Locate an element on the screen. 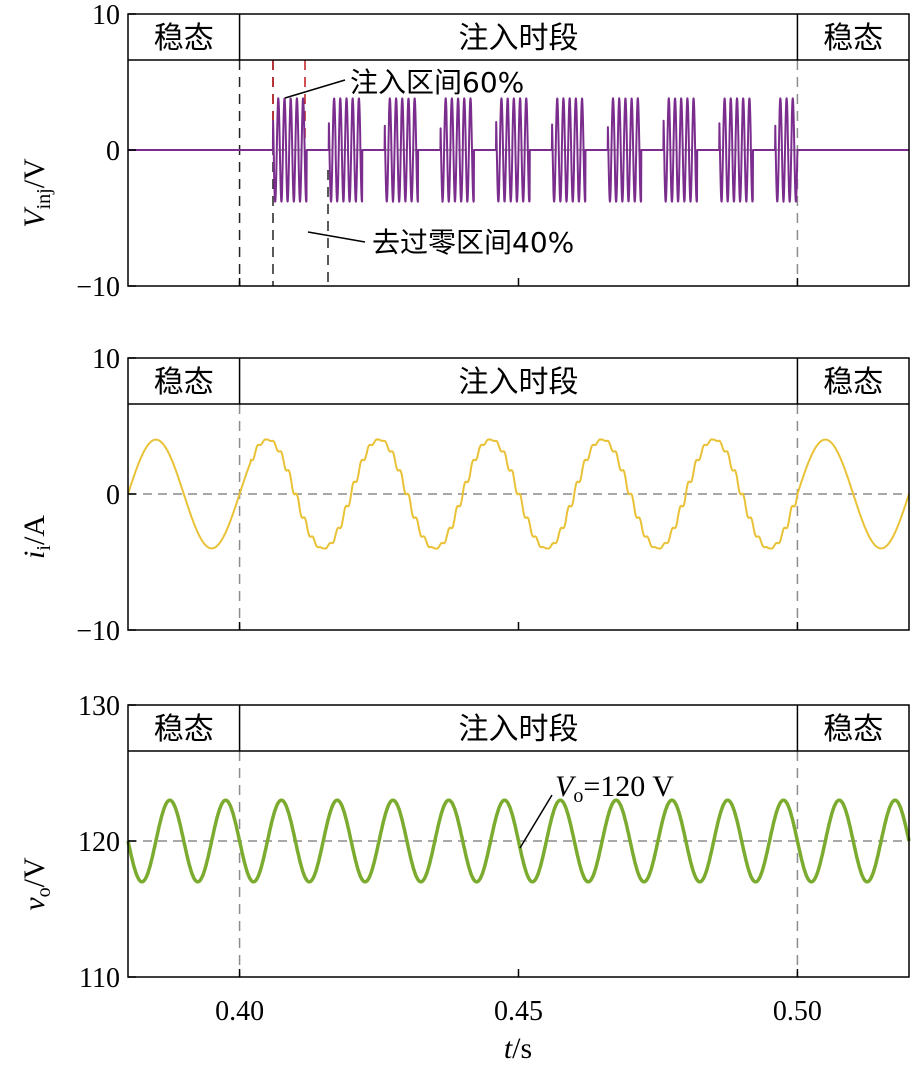  annotation-symbol: V is located at coordinates (566, 786).